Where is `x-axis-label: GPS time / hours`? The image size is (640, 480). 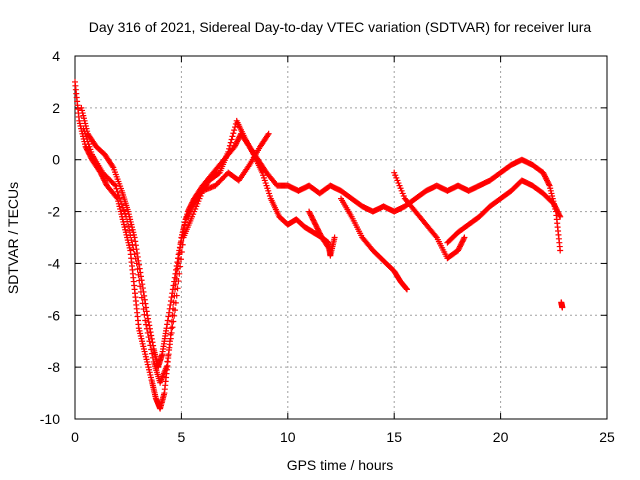
x-axis-label: GPS time / hours is located at coordinates (340, 465).